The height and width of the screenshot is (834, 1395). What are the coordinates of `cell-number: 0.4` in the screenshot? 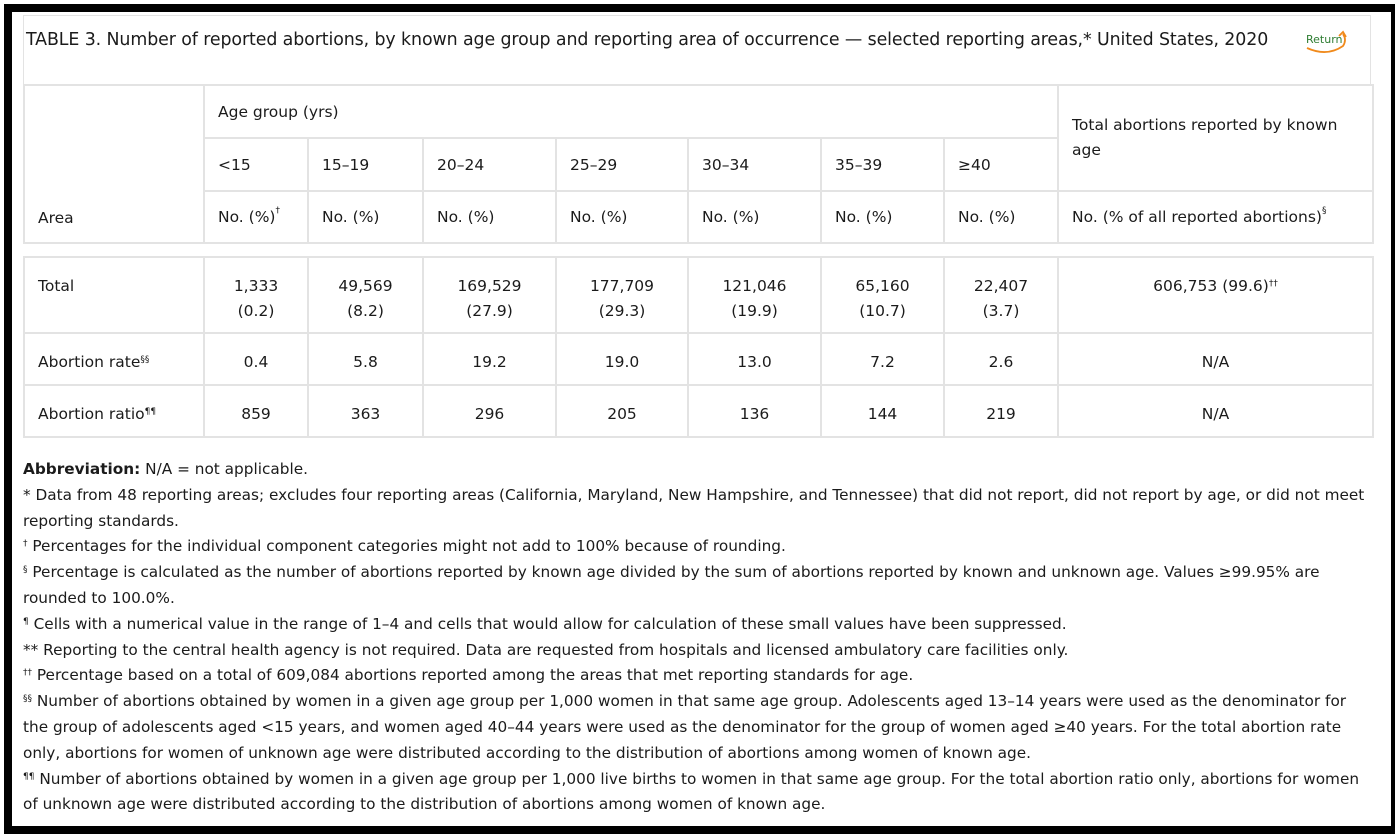 It's located at (256, 362).